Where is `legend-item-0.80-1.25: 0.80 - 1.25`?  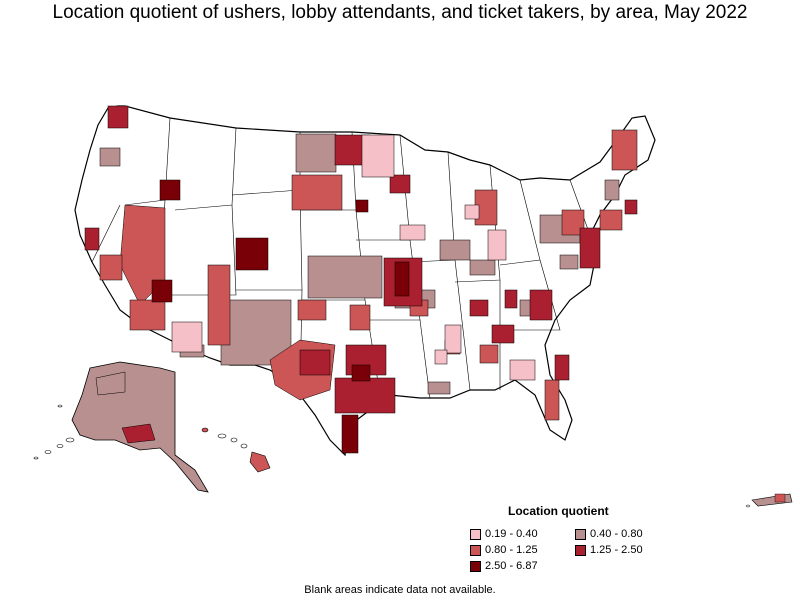 legend-item-0.80-1.25: 0.80 - 1.25 is located at coordinates (504, 550).